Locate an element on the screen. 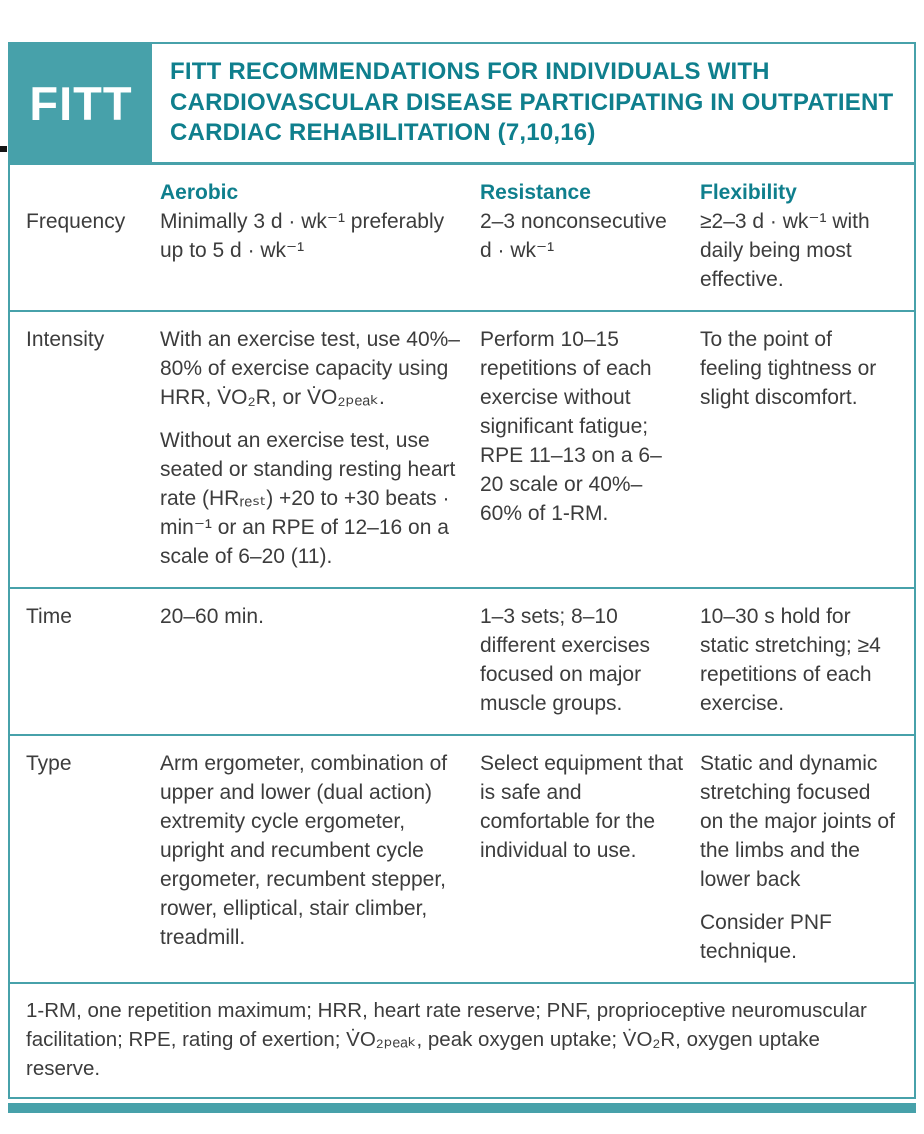 Image resolution: width=924 pixels, height=1134 pixels. row-label-time: Time is located at coordinates (49, 617).